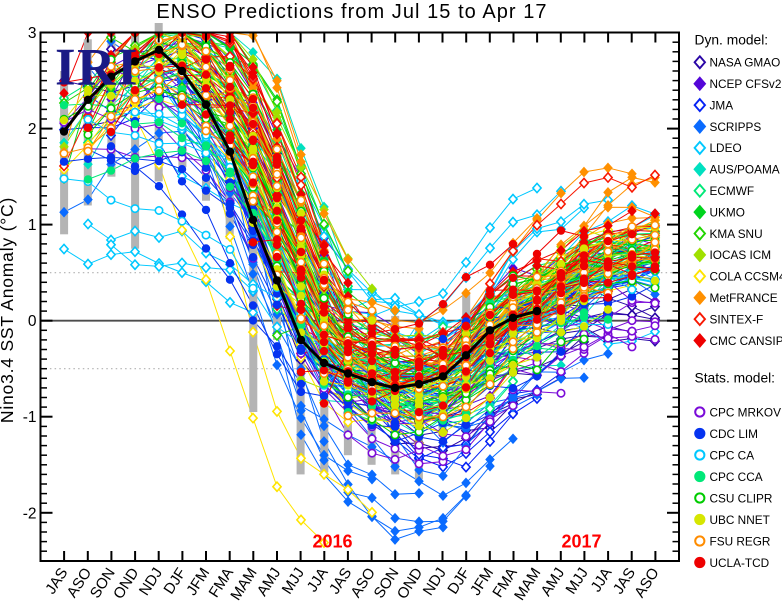 The width and height of the screenshot is (782, 611). I want to click on svg-text: FSU REGR, so click(740, 541).